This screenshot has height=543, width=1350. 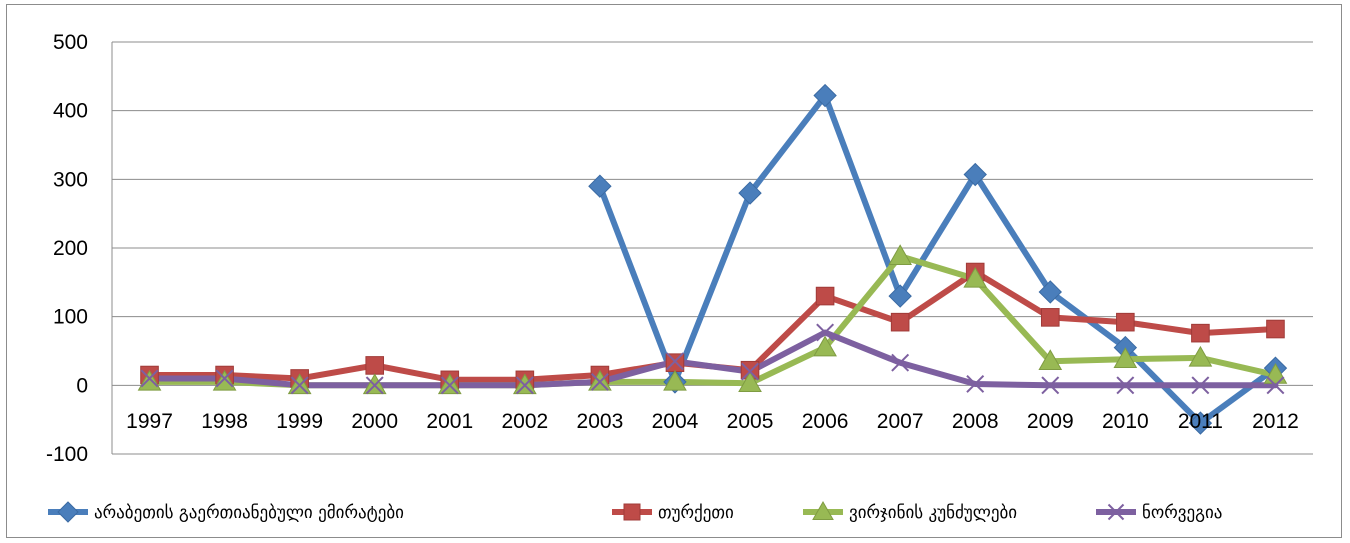 I want to click on x-tick-label: 2009, so click(x=1050, y=421).